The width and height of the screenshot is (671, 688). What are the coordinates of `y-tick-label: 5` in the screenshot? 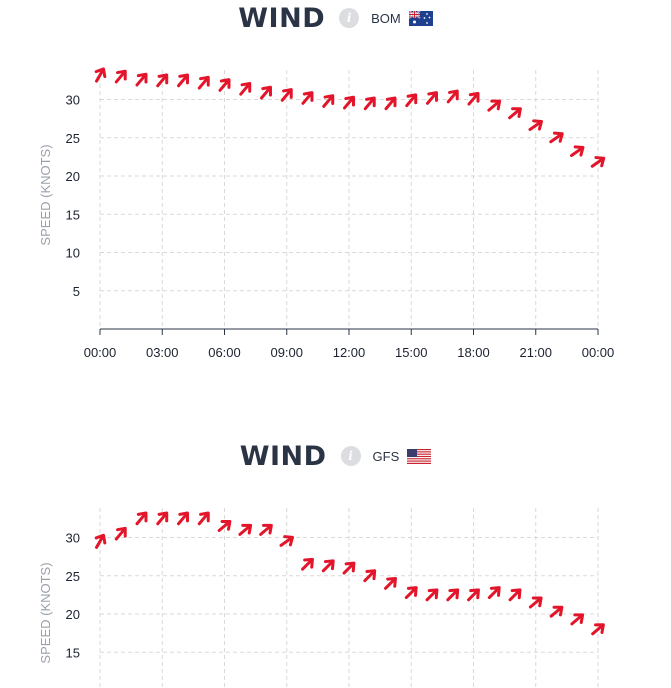 It's located at (76, 291).